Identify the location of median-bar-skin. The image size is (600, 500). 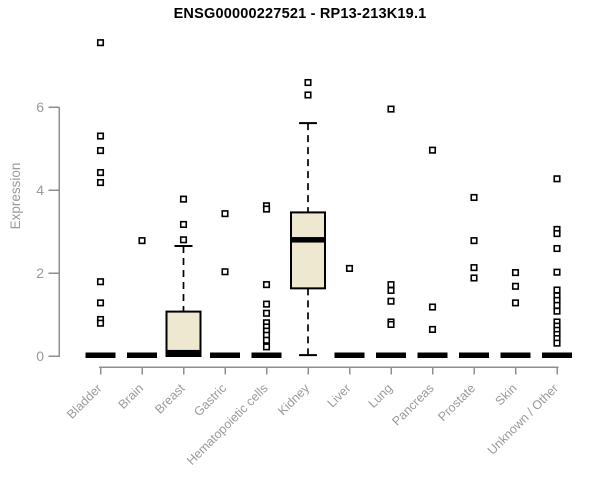
(515, 355).